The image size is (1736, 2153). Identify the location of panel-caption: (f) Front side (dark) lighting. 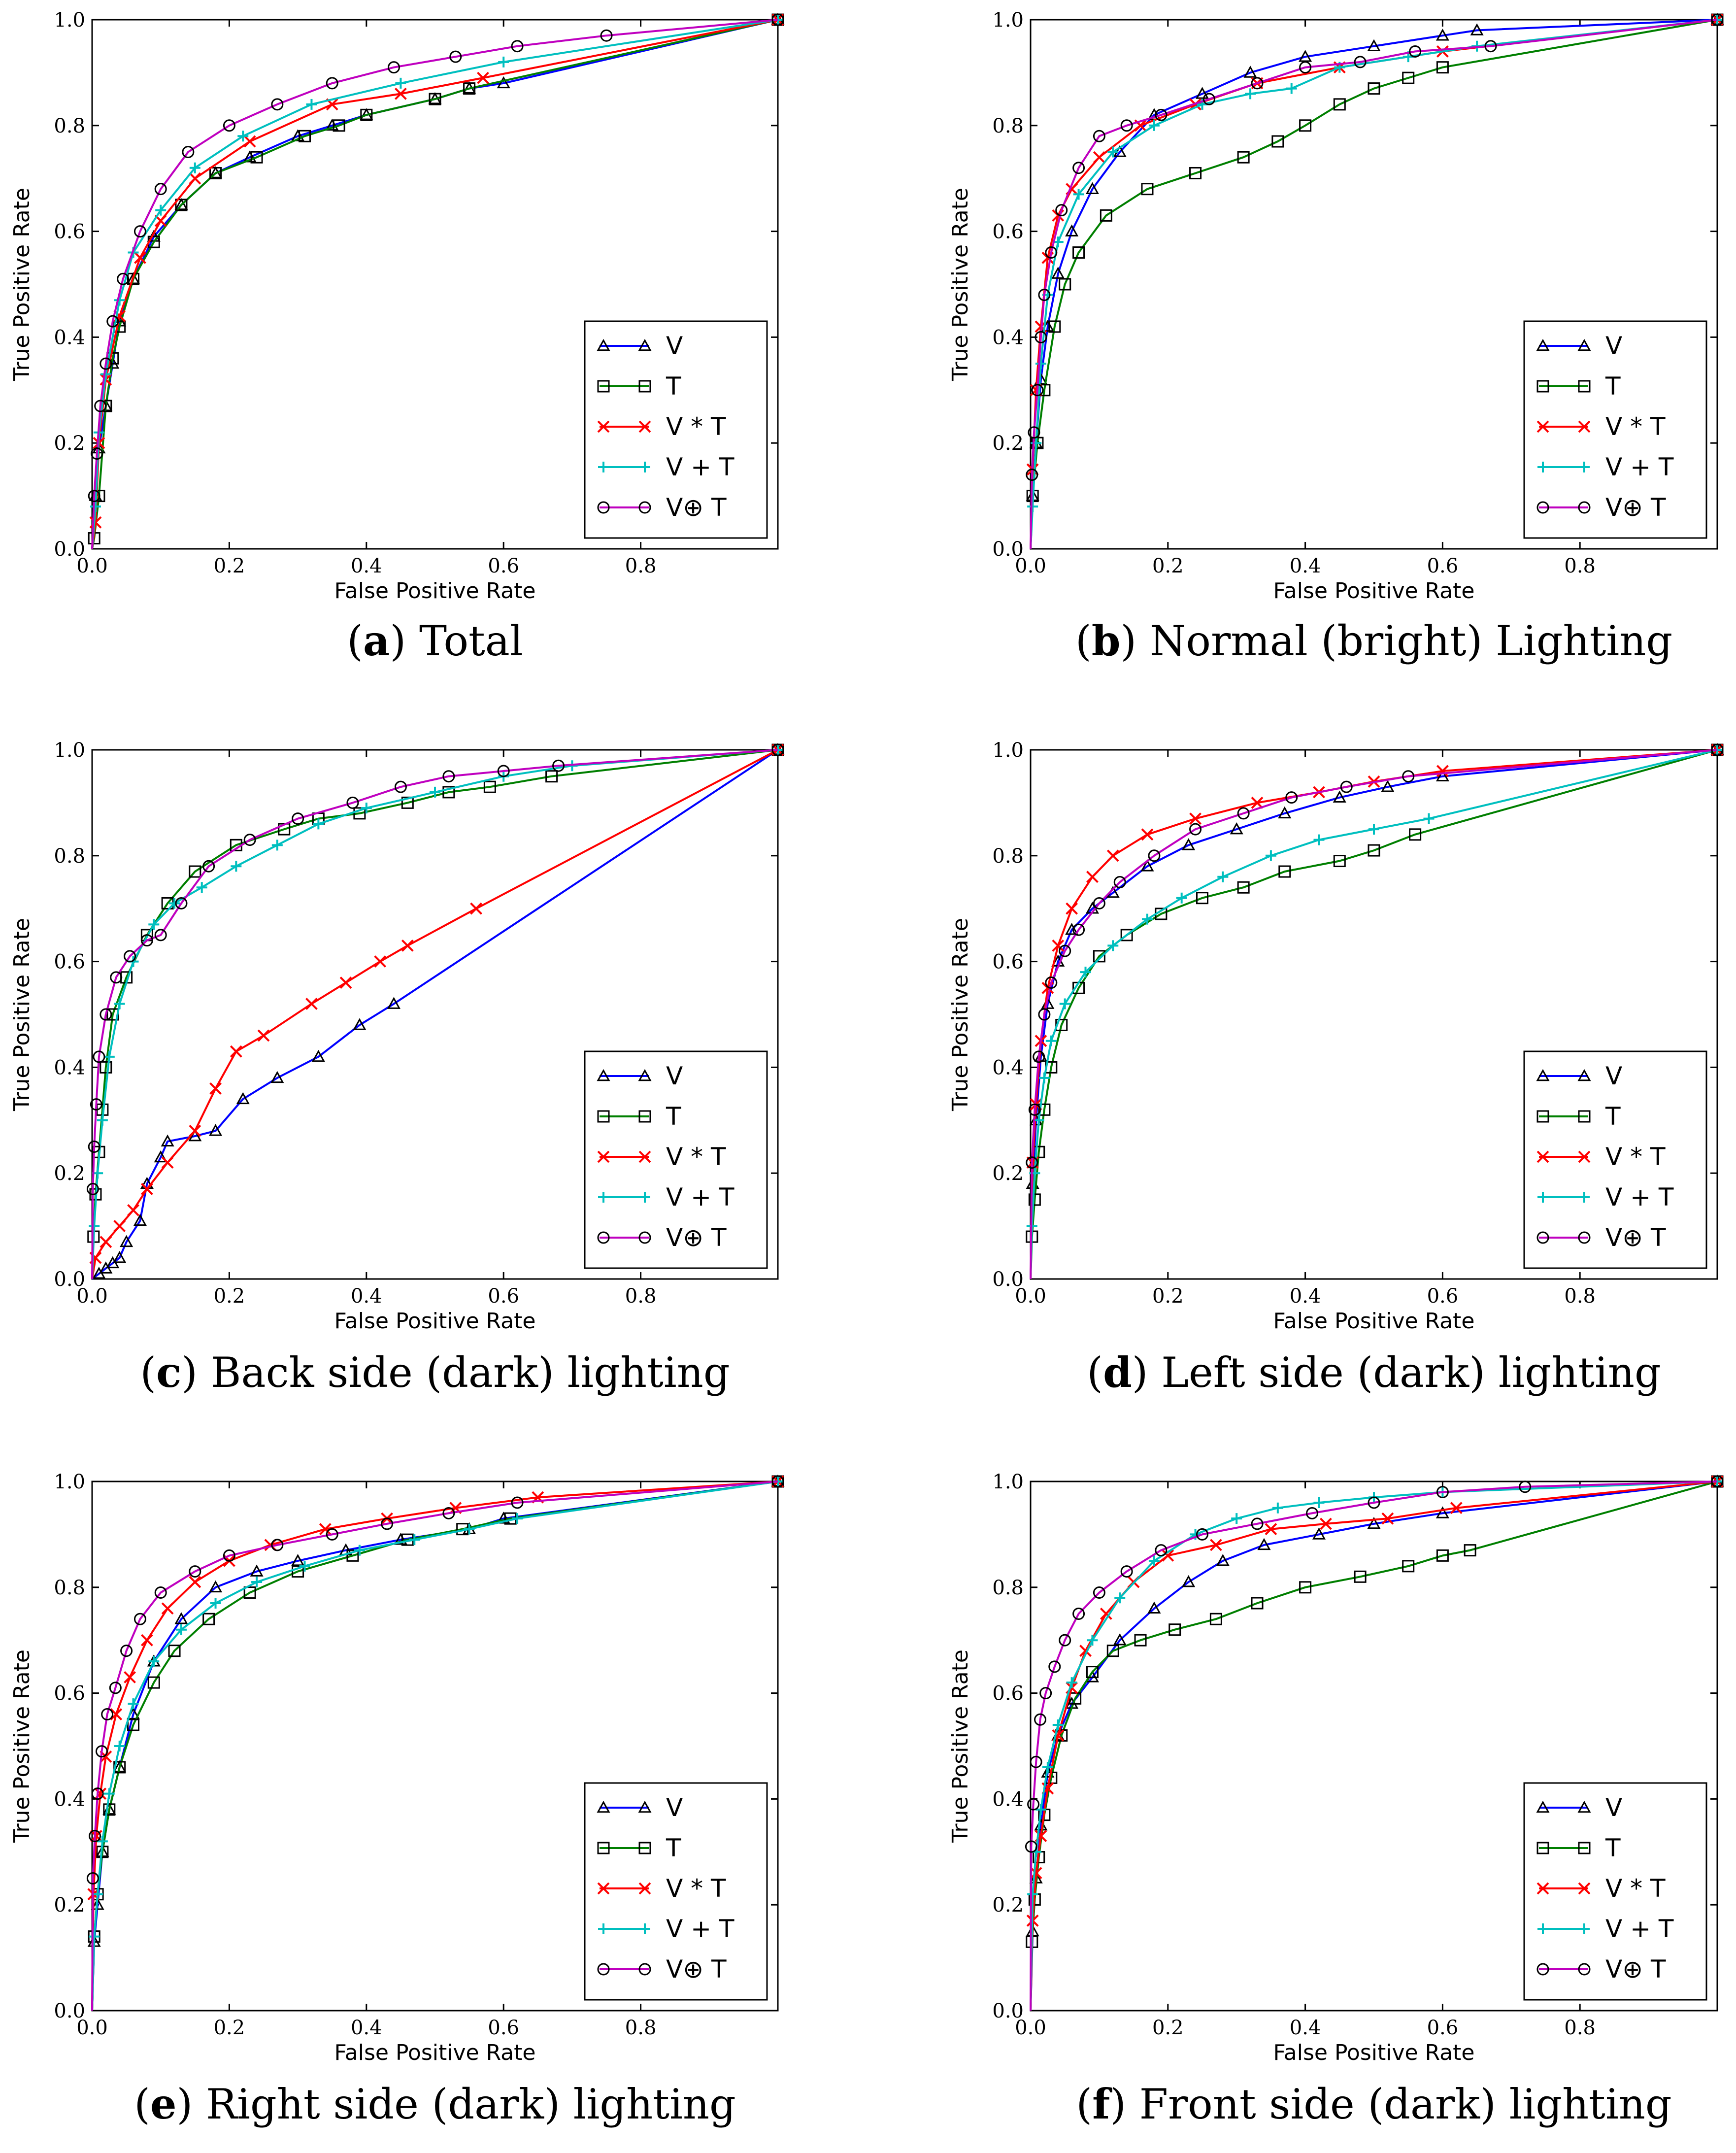
(1373, 2104).